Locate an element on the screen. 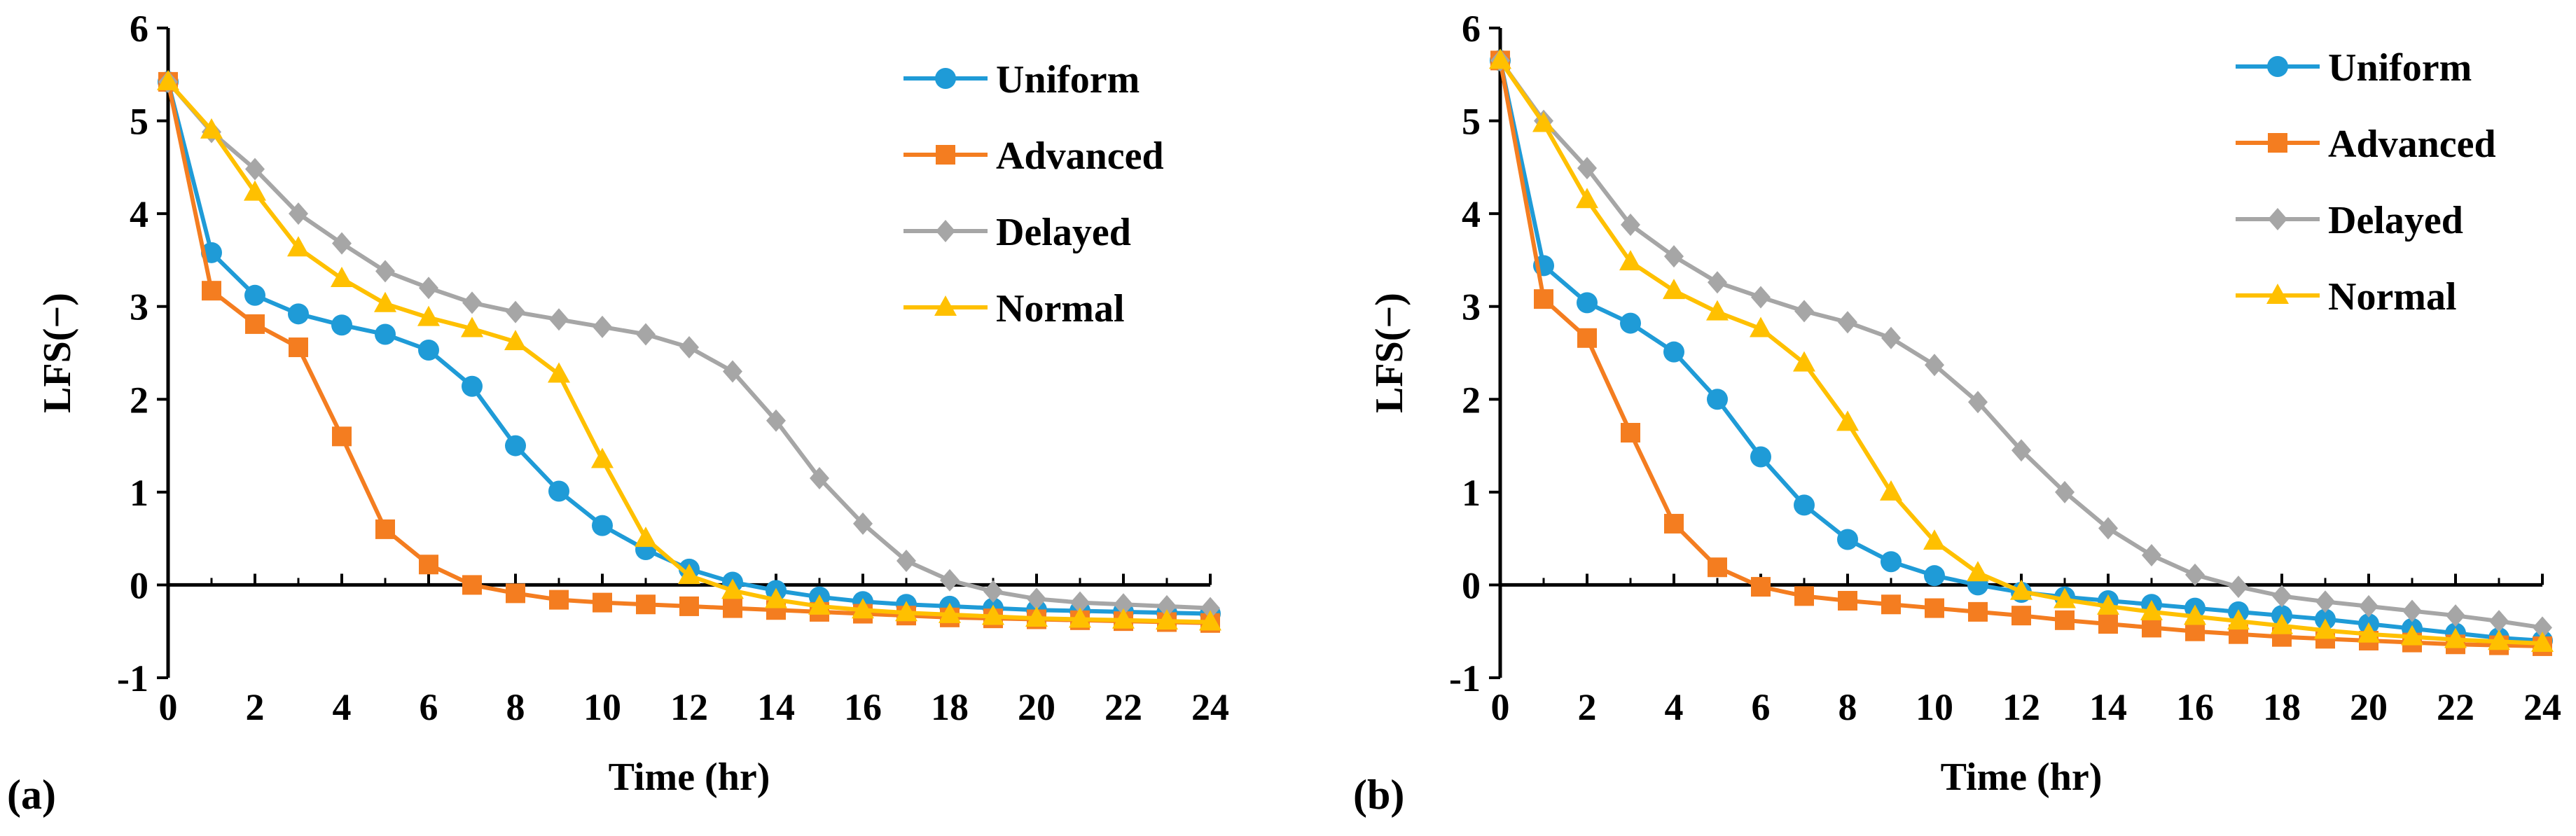 The image size is (2576, 836). legend-label-uniform: Uniform is located at coordinates (1068, 80).